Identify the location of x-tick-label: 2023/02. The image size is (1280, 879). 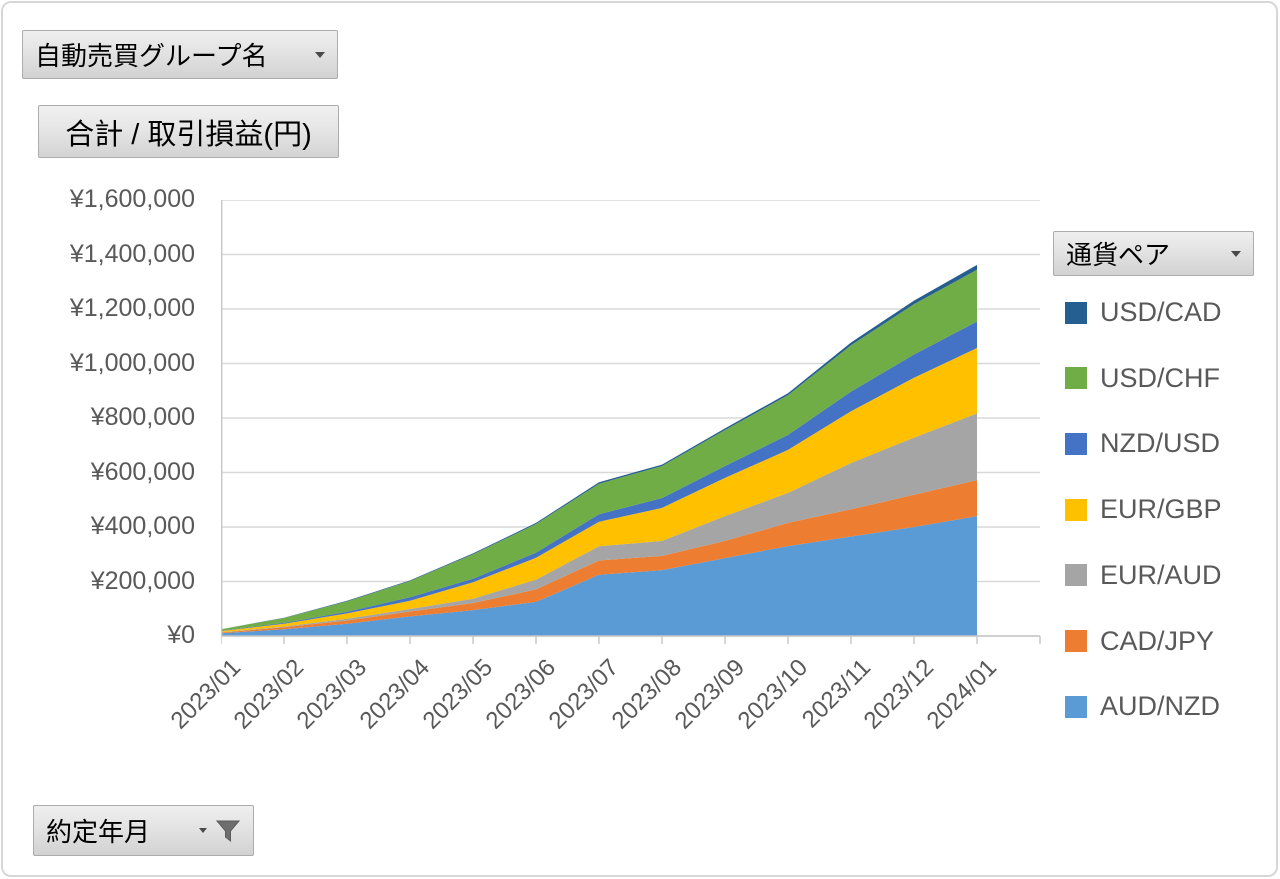
(269, 694).